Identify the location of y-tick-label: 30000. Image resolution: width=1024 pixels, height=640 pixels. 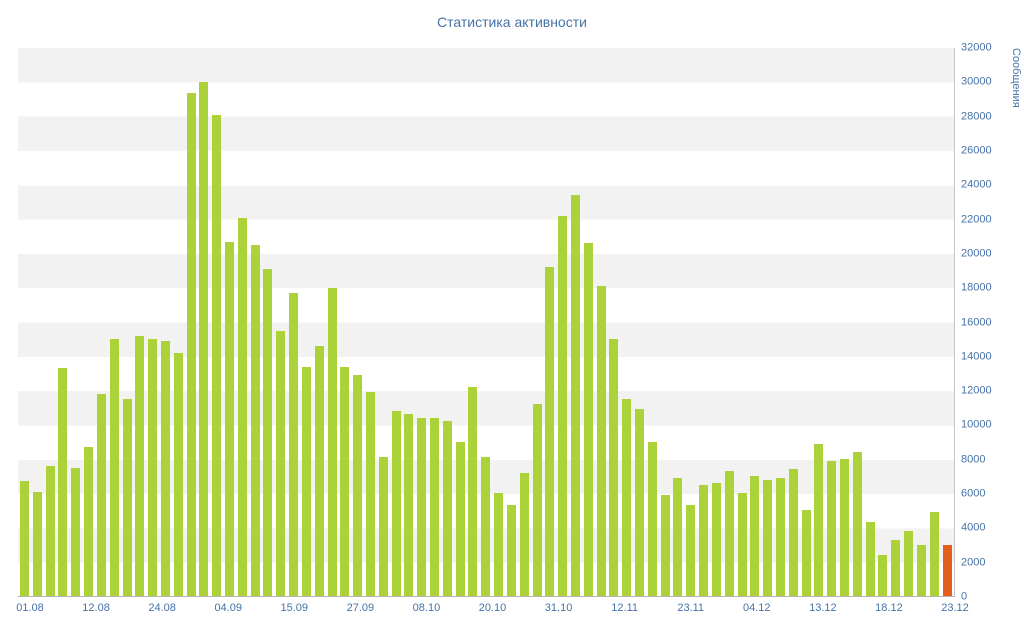
(976, 81).